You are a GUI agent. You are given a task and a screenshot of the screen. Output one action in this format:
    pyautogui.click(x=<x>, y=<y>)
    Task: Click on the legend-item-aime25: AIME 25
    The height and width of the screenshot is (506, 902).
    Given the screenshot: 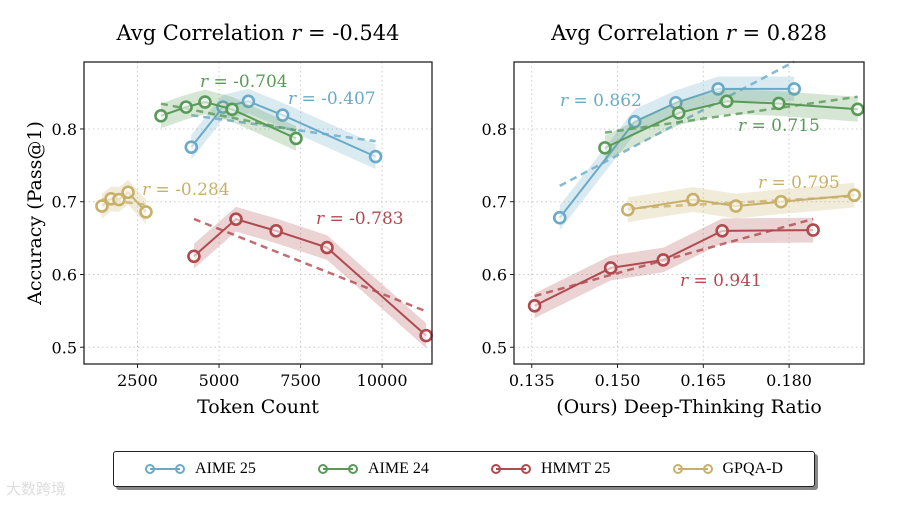 What is the action you would take?
    pyautogui.click(x=200, y=469)
    